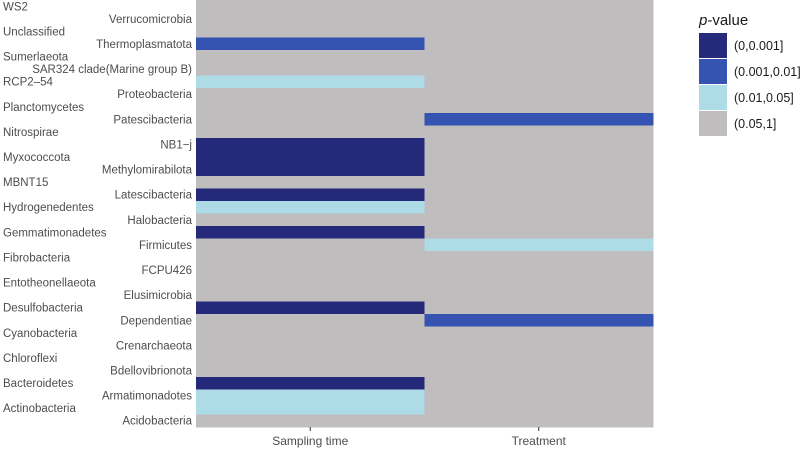 The height and width of the screenshot is (451, 809). What do you see at coordinates (419, 437) in the screenshot?
I see `x-axis: Sampling time Treatment` at bounding box center [419, 437].